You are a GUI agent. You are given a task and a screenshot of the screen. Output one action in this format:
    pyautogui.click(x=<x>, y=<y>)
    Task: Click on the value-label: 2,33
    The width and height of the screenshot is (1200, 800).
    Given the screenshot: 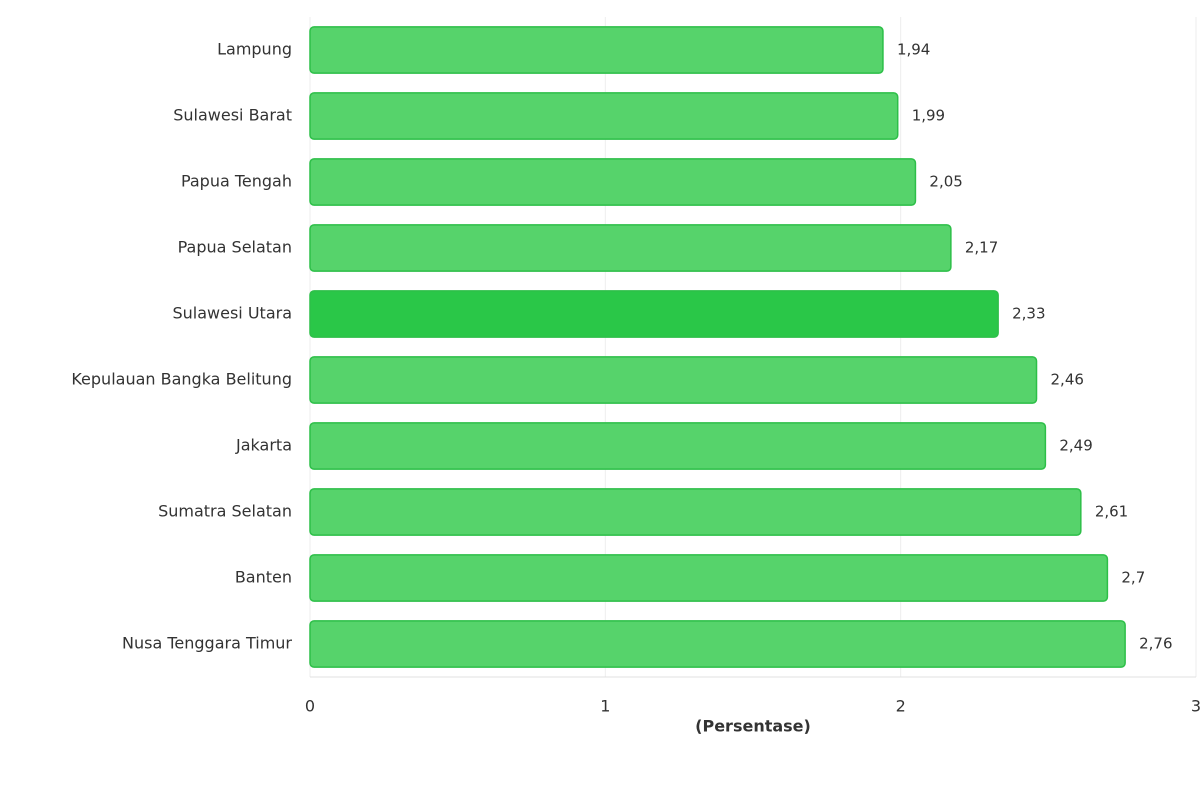 What is the action you would take?
    pyautogui.click(x=1028, y=314)
    